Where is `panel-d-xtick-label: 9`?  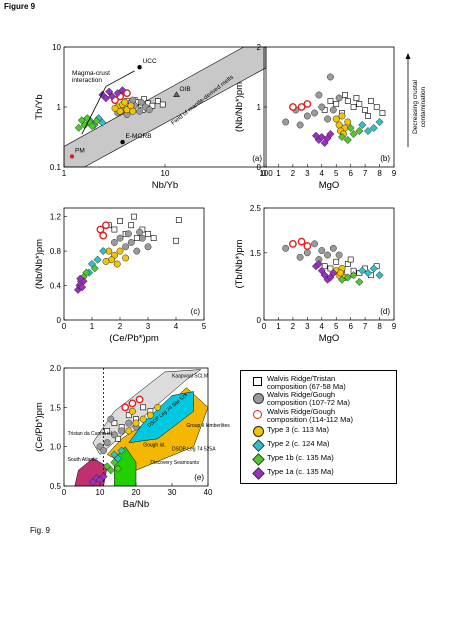
panel-d-xtick-label: 9 is located at coordinates (394, 326).